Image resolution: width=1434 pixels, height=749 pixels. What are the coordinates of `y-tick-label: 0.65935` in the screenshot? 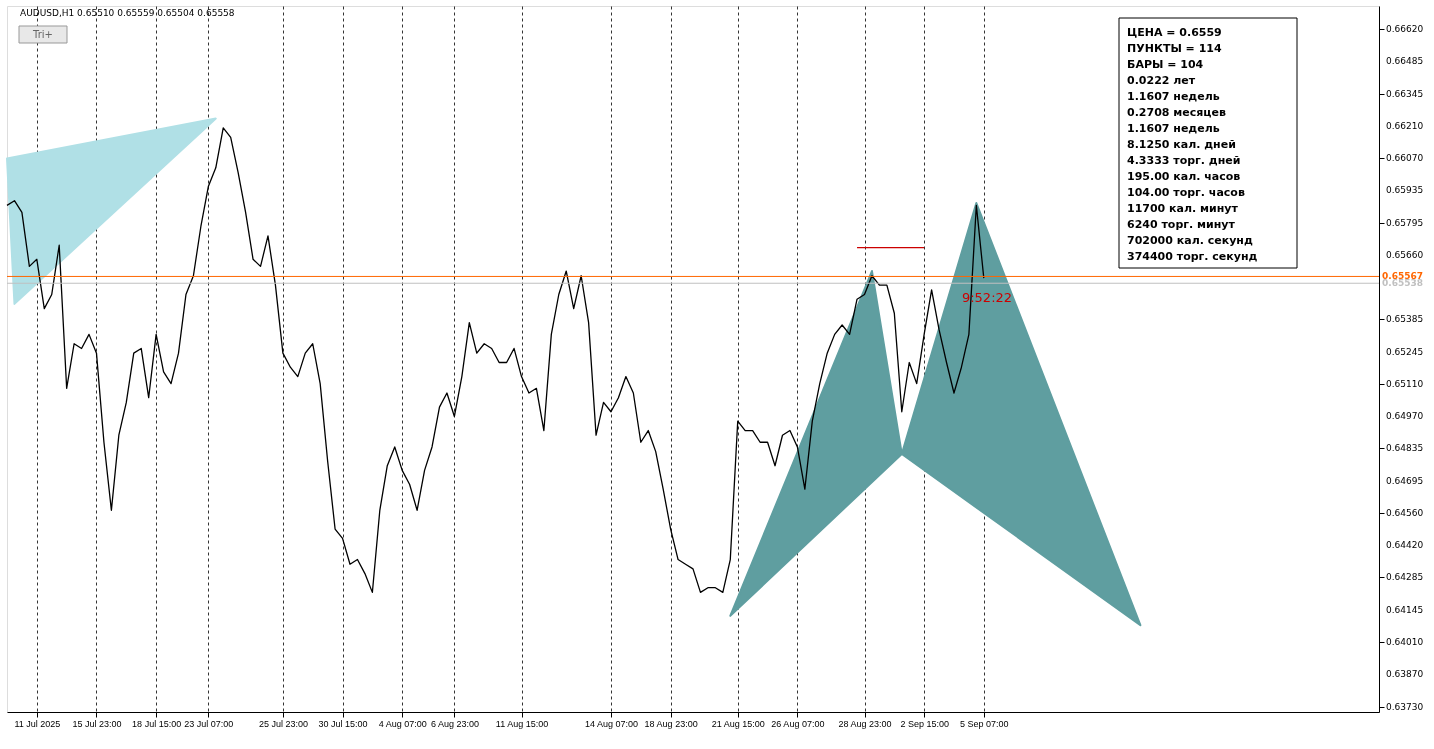 It's located at (1405, 190).